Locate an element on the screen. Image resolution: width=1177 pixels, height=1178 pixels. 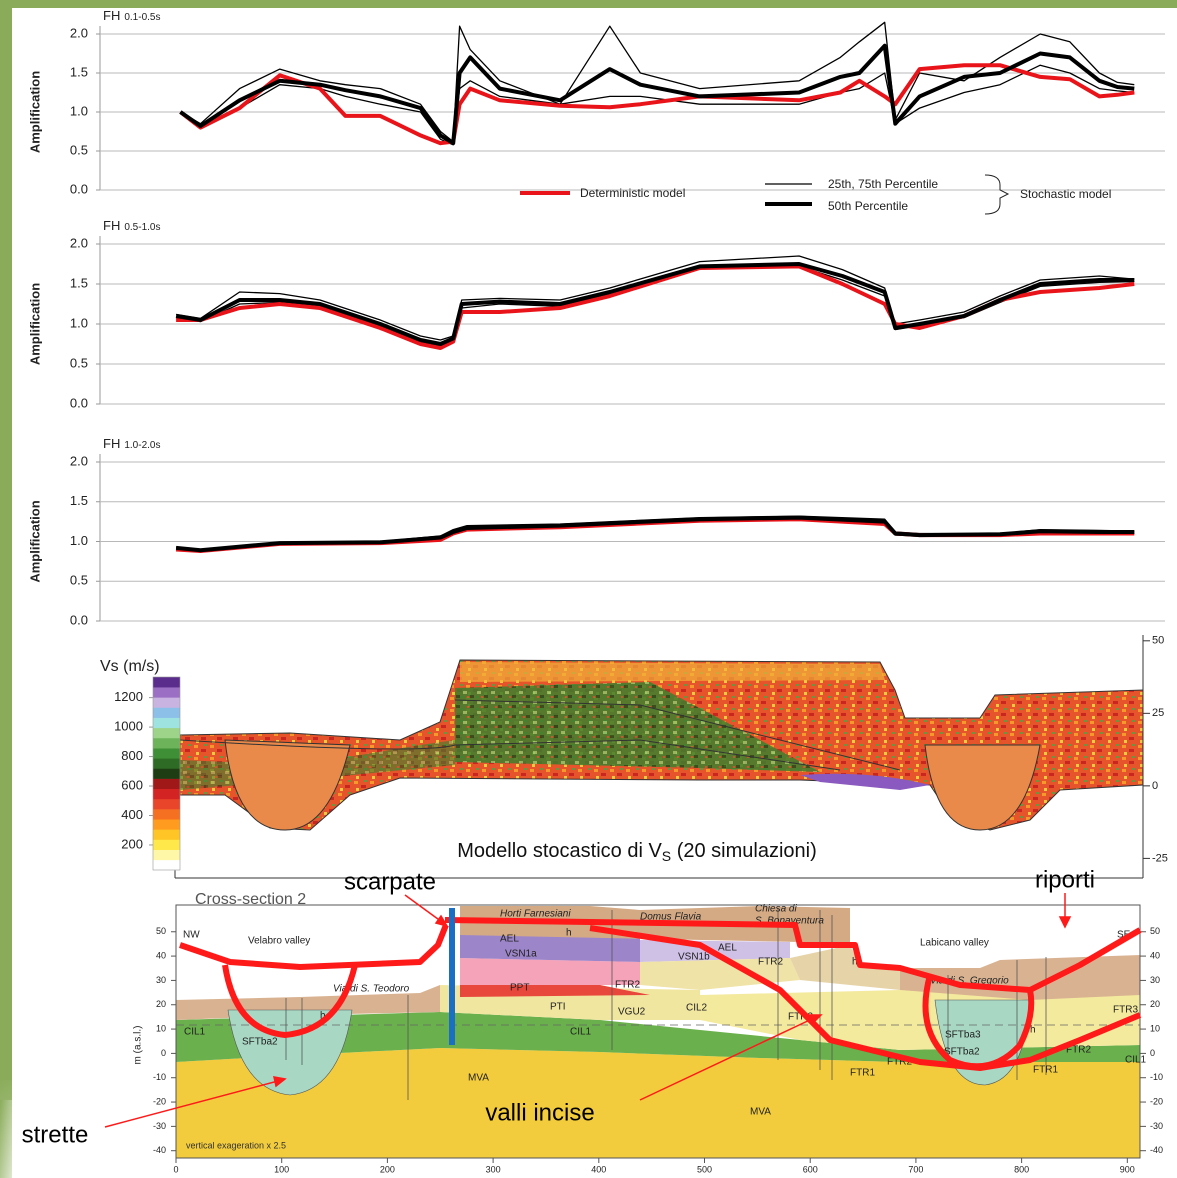
layer-fill is located at coordinates (845, 967).